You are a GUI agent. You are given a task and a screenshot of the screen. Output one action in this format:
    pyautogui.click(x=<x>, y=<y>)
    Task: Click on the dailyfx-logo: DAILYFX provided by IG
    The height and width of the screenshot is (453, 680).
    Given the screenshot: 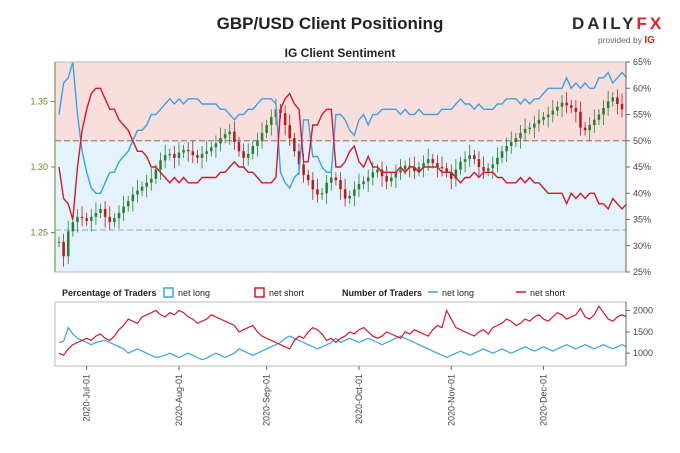 What is the action you would take?
    pyautogui.click(x=617, y=30)
    